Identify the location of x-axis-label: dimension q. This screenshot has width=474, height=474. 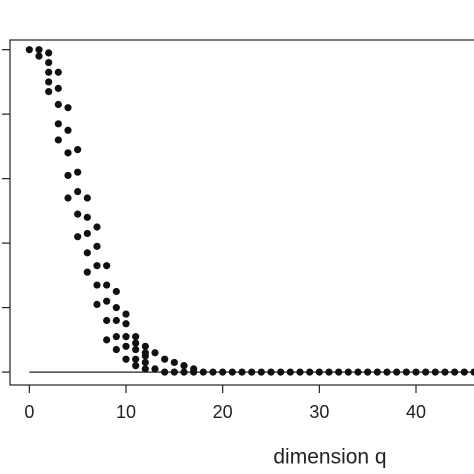
(329, 457).